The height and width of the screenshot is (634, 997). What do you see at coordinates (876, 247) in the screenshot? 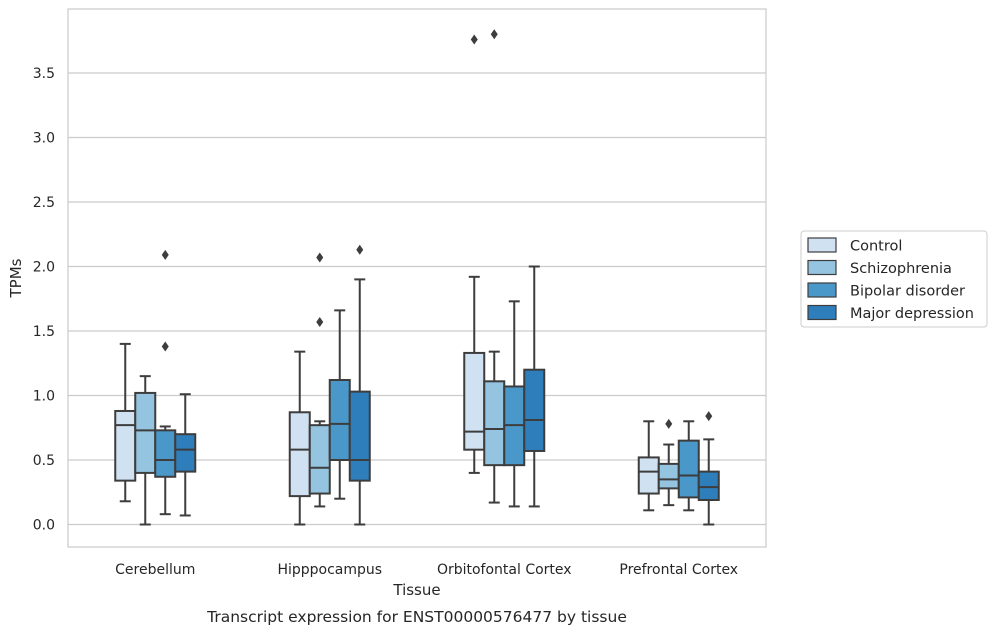
I see `legend-label: Control` at bounding box center [876, 247].